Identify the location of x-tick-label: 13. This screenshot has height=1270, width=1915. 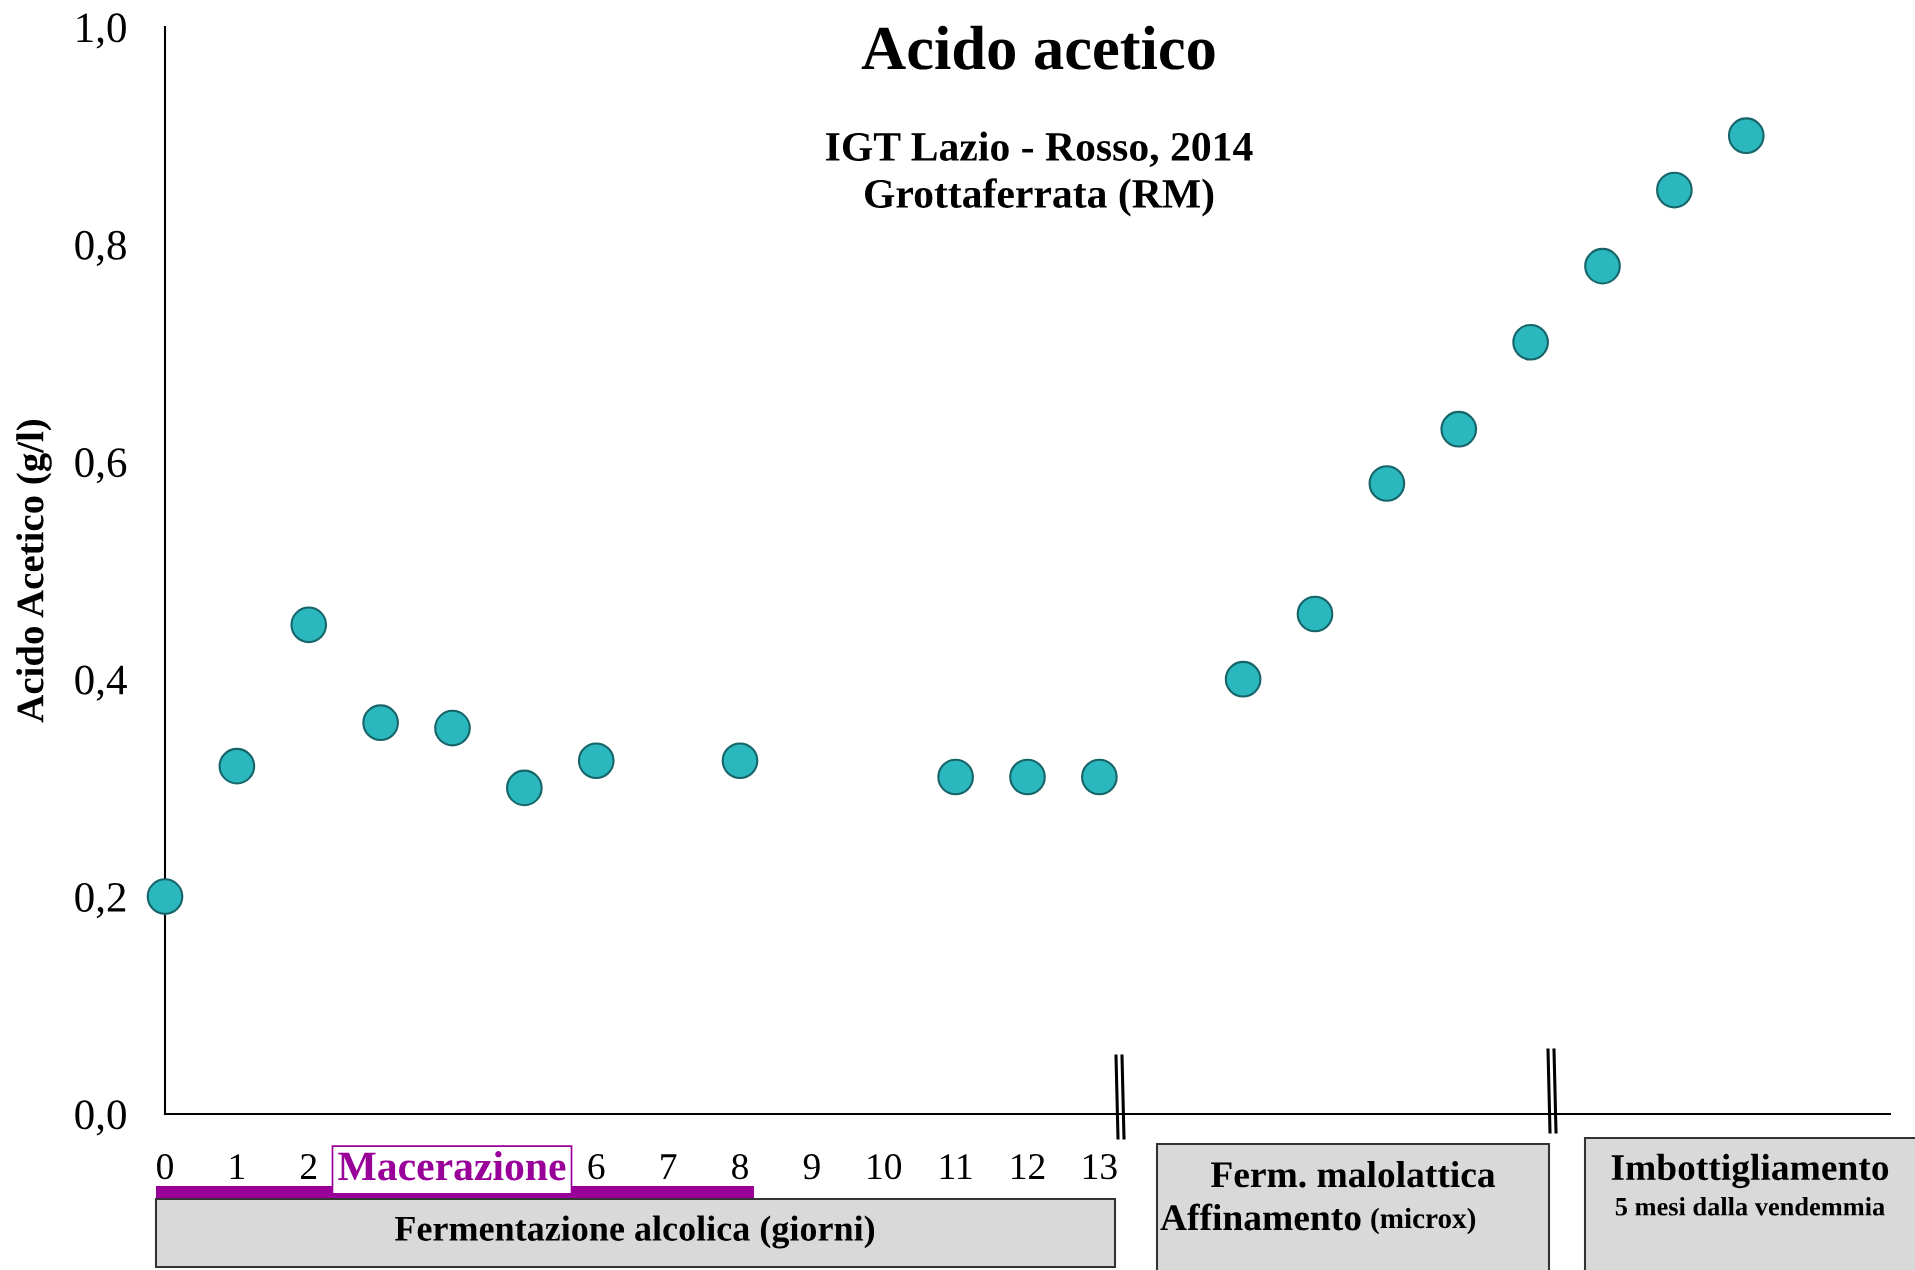
(1100, 1167).